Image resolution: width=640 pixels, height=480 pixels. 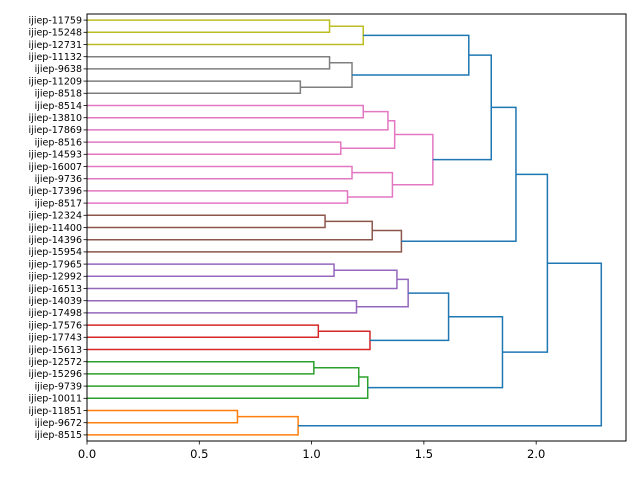 What do you see at coordinates (55, 216) in the screenshot?
I see `leaf-label: ijiep-12324` at bounding box center [55, 216].